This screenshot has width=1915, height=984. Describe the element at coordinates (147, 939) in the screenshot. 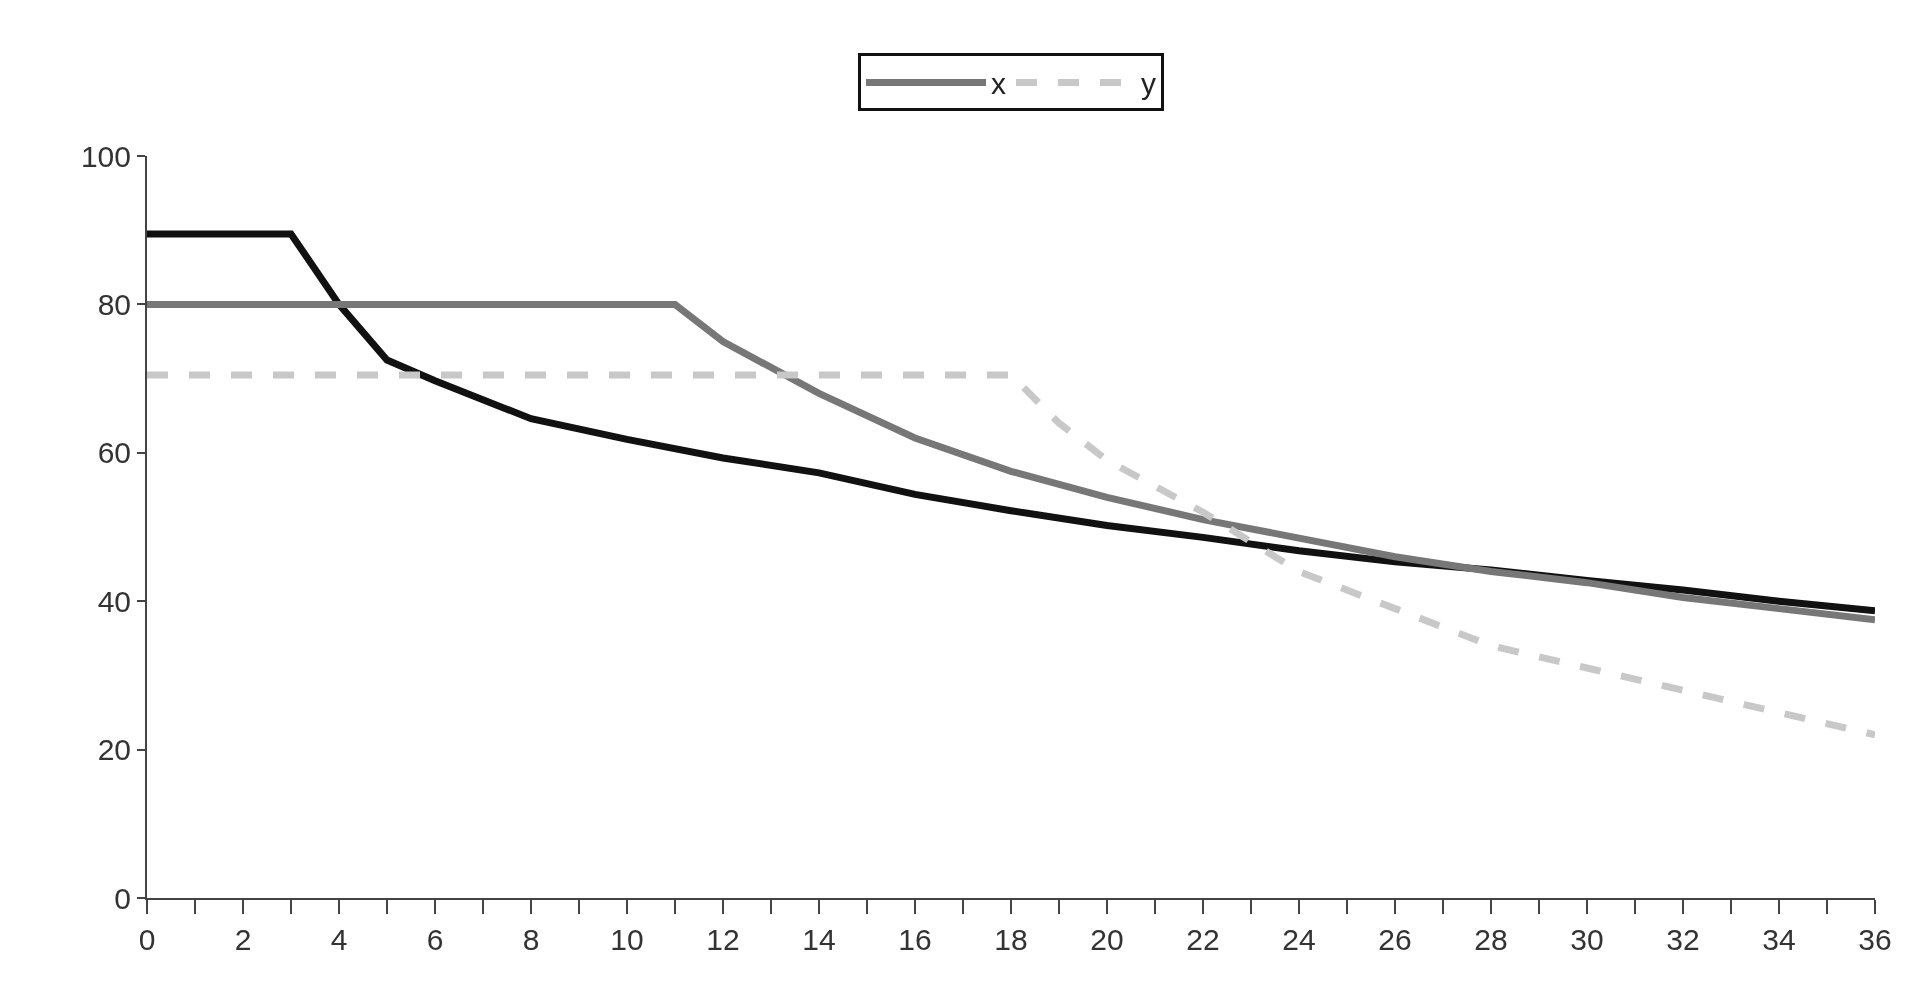

I see `x-tick-label: 0` at that location.